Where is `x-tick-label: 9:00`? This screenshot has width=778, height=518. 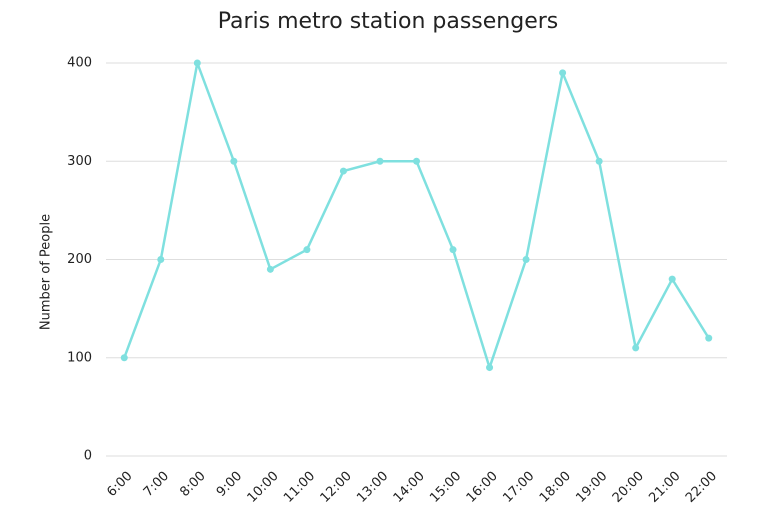 x-tick-label: 9:00 is located at coordinates (229, 484).